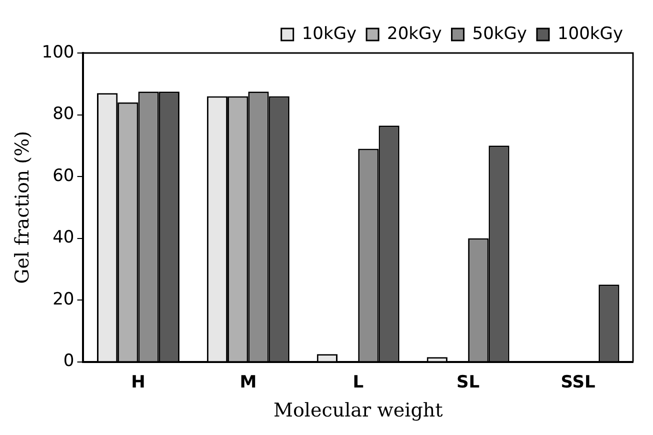  Describe the element at coordinates (138, 382) in the screenshot. I see `x-tick-label: H` at that location.